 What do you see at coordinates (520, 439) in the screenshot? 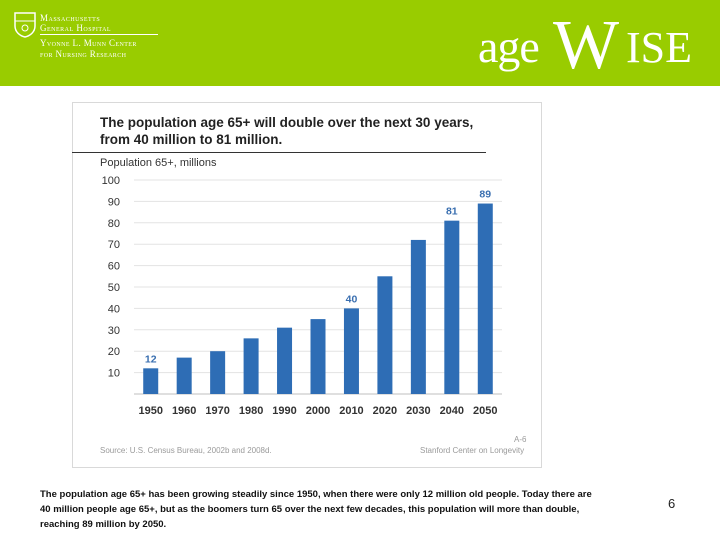
I see `page-code: A-6` at bounding box center [520, 439].